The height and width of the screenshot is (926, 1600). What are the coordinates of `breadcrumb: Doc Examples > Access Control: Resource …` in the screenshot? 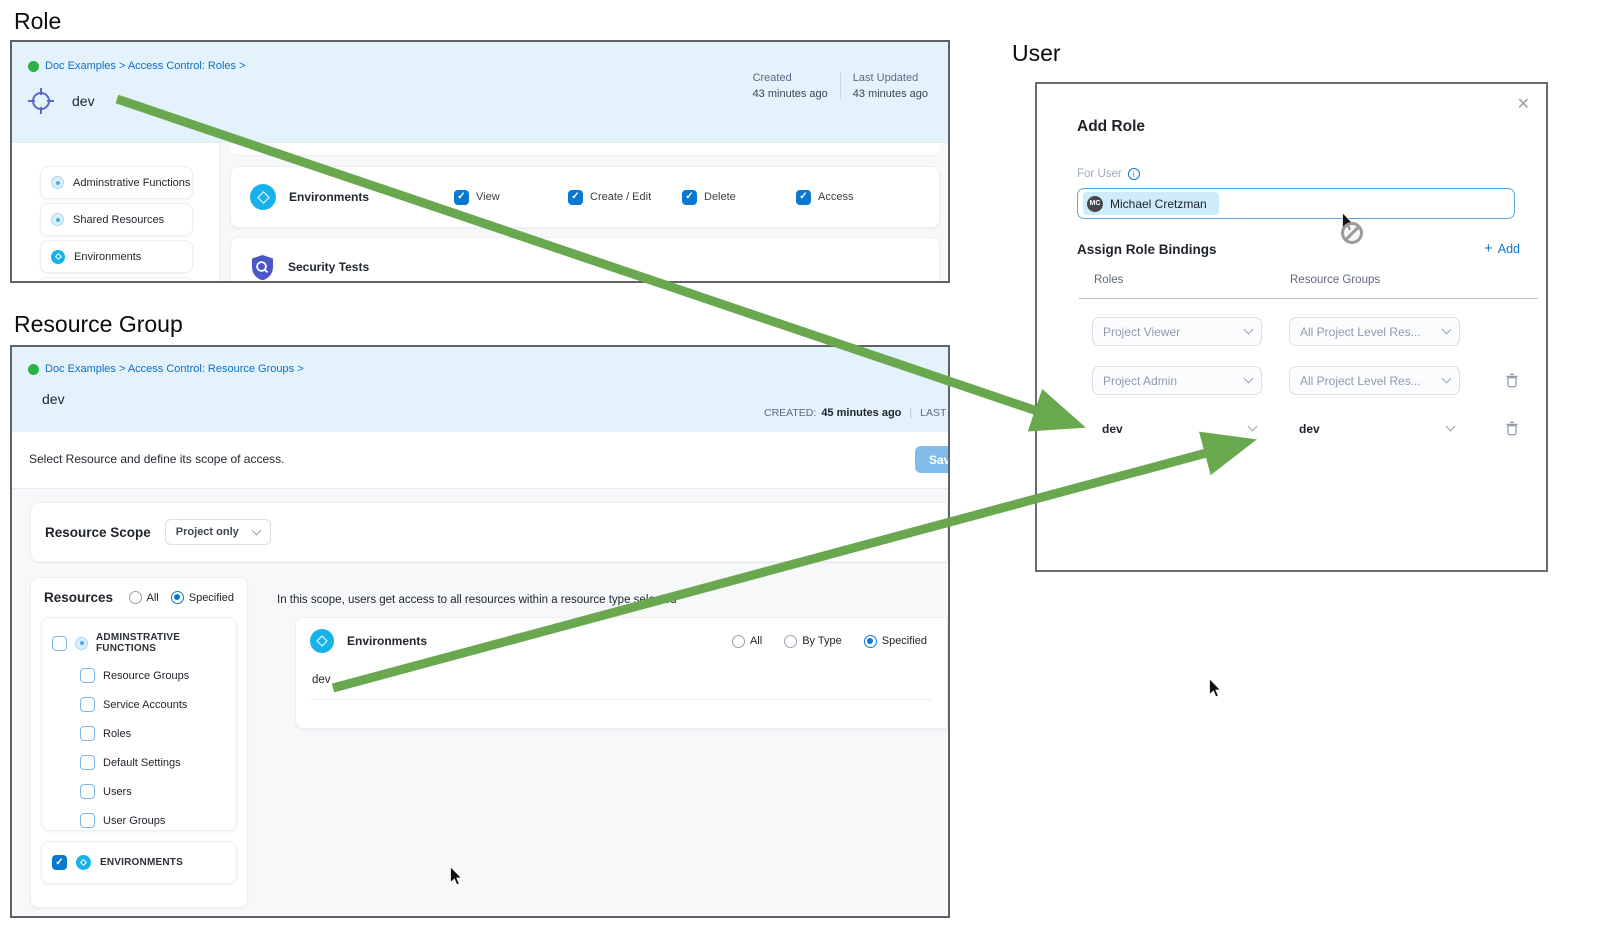 It's located at (166, 369).